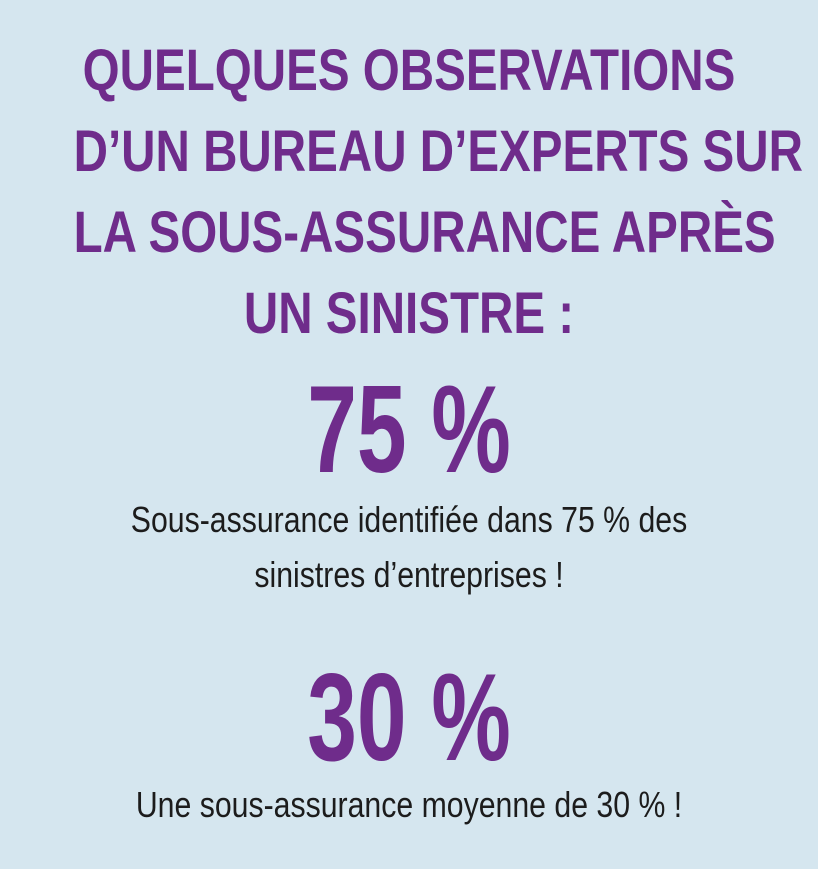 The image size is (818, 869). I want to click on title-line: LA SOUS-ASSURANCE APRÈS, so click(424, 232).